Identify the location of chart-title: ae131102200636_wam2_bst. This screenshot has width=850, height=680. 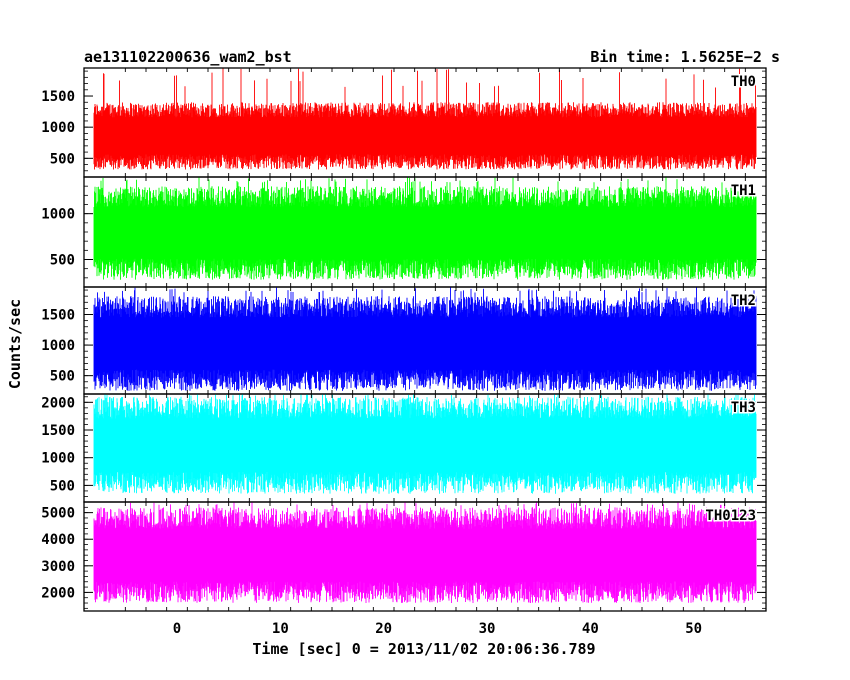
(188, 57).